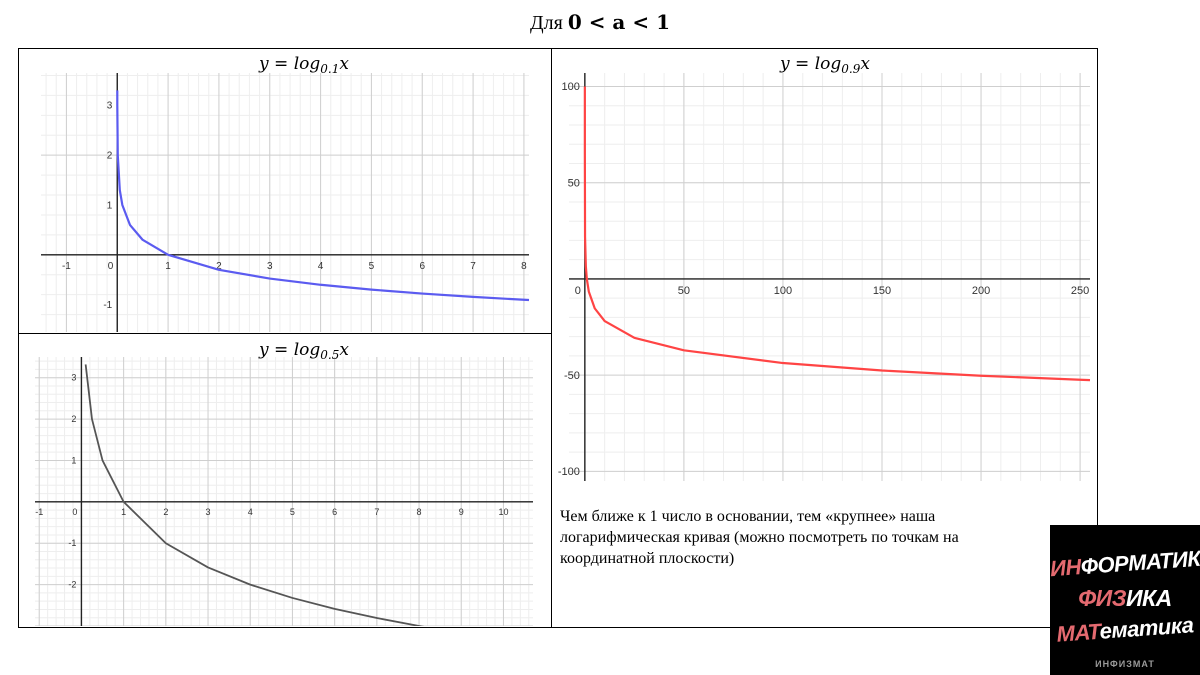  What do you see at coordinates (1124, 563) in the screenshot?
I see `logo-line-informatika: ИНФОРМАТИКА` at bounding box center [1124, 563].